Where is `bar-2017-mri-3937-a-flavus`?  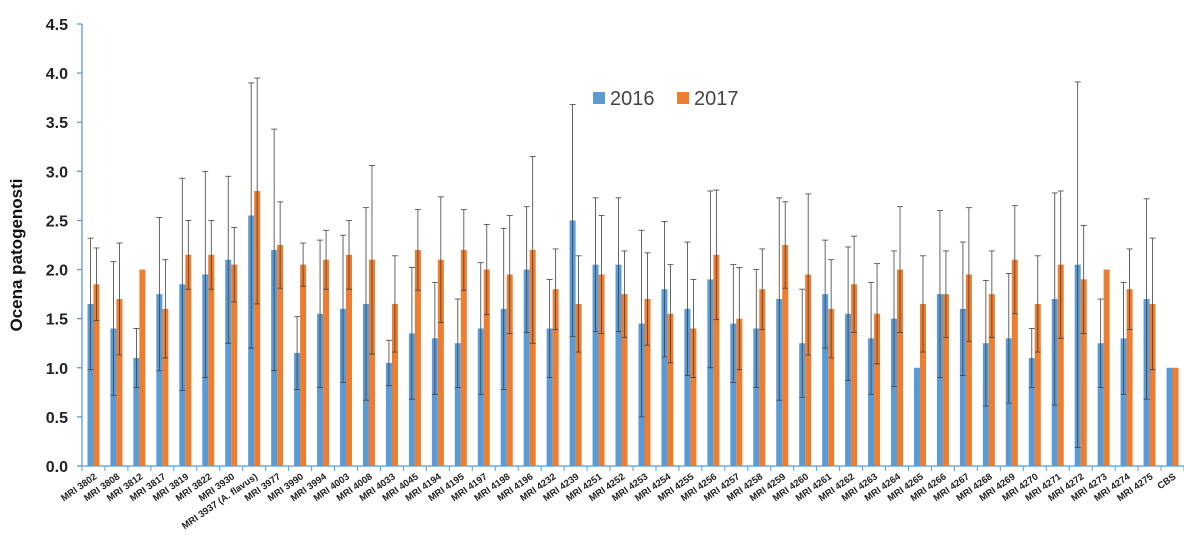
bar-2017-mri-3937-a-flavus is located at coordinates (257, 328).